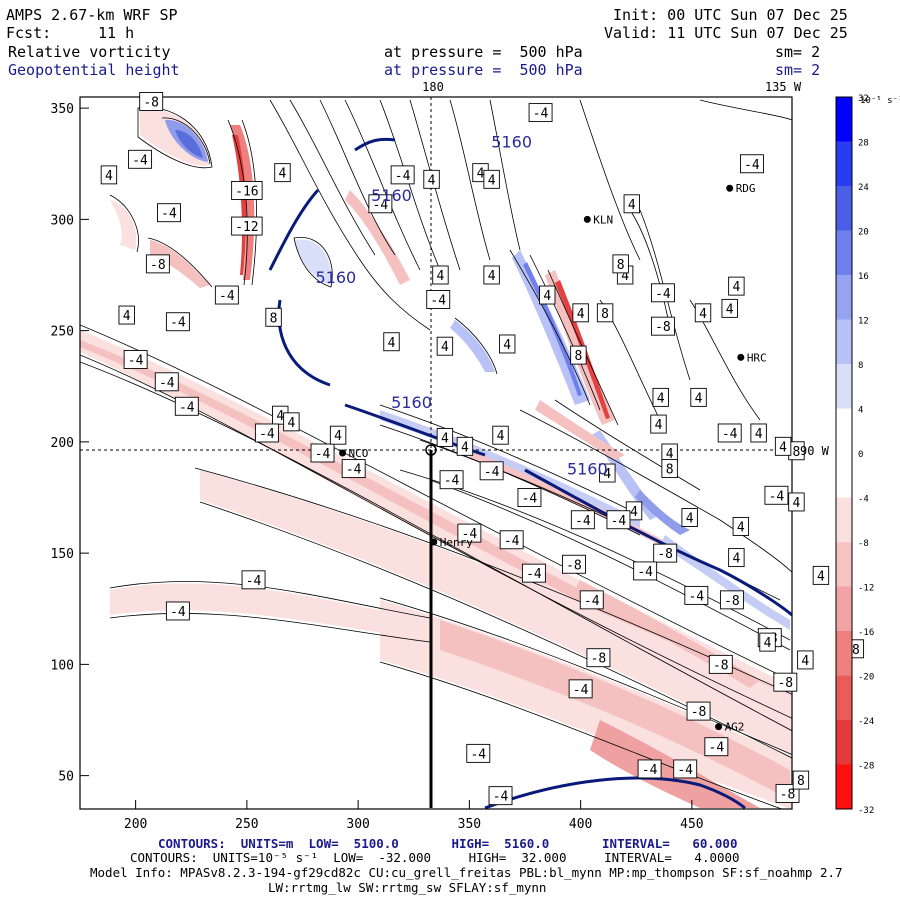  What do you see at coordinates (66, 777) in the screenshot?
I see `y-tick-label: 50` at bounding box center [66, 777].